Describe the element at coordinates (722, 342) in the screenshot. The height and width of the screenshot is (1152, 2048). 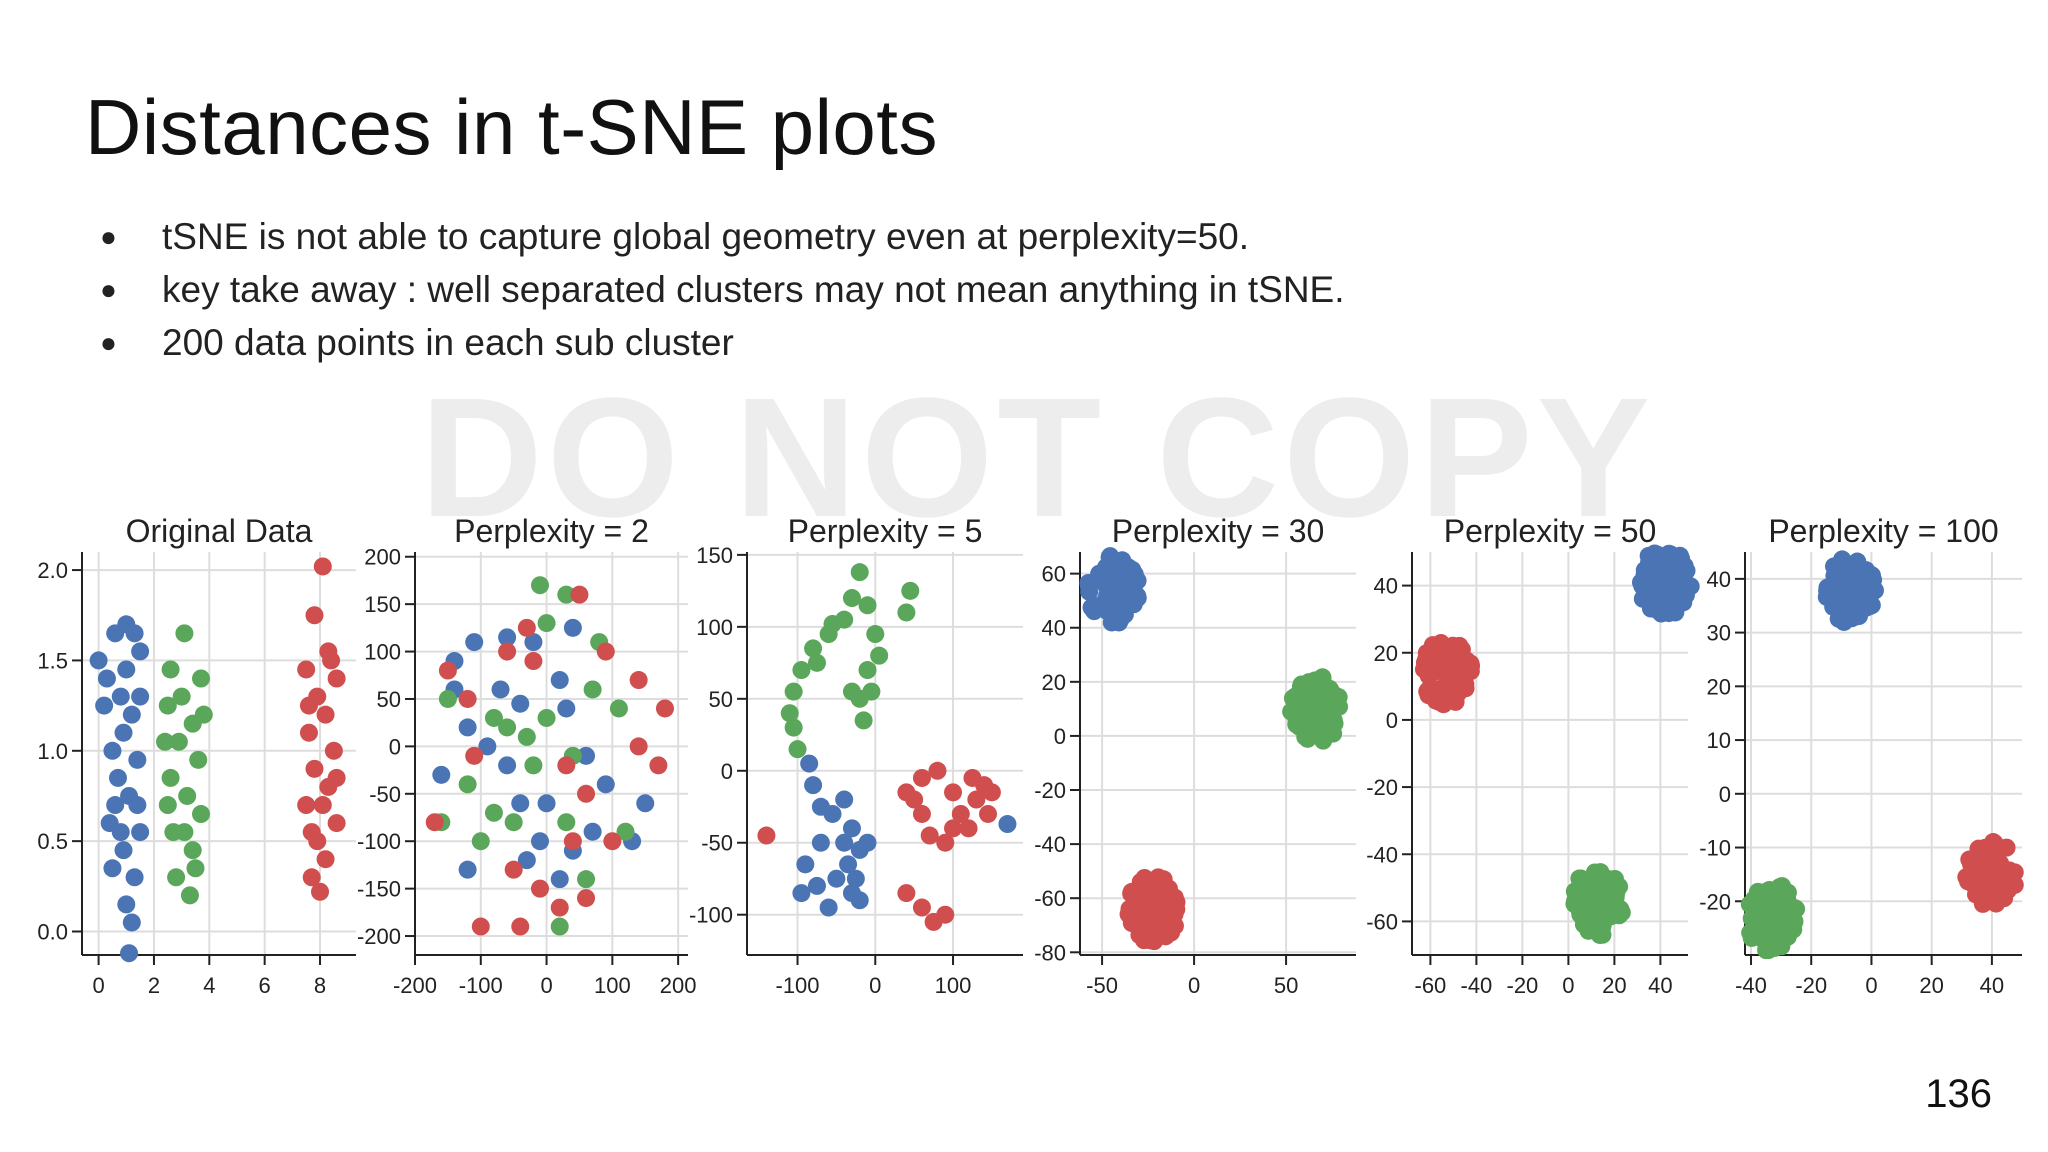
I see `bullet-item: 200 data points in each sub cluster` at that location.